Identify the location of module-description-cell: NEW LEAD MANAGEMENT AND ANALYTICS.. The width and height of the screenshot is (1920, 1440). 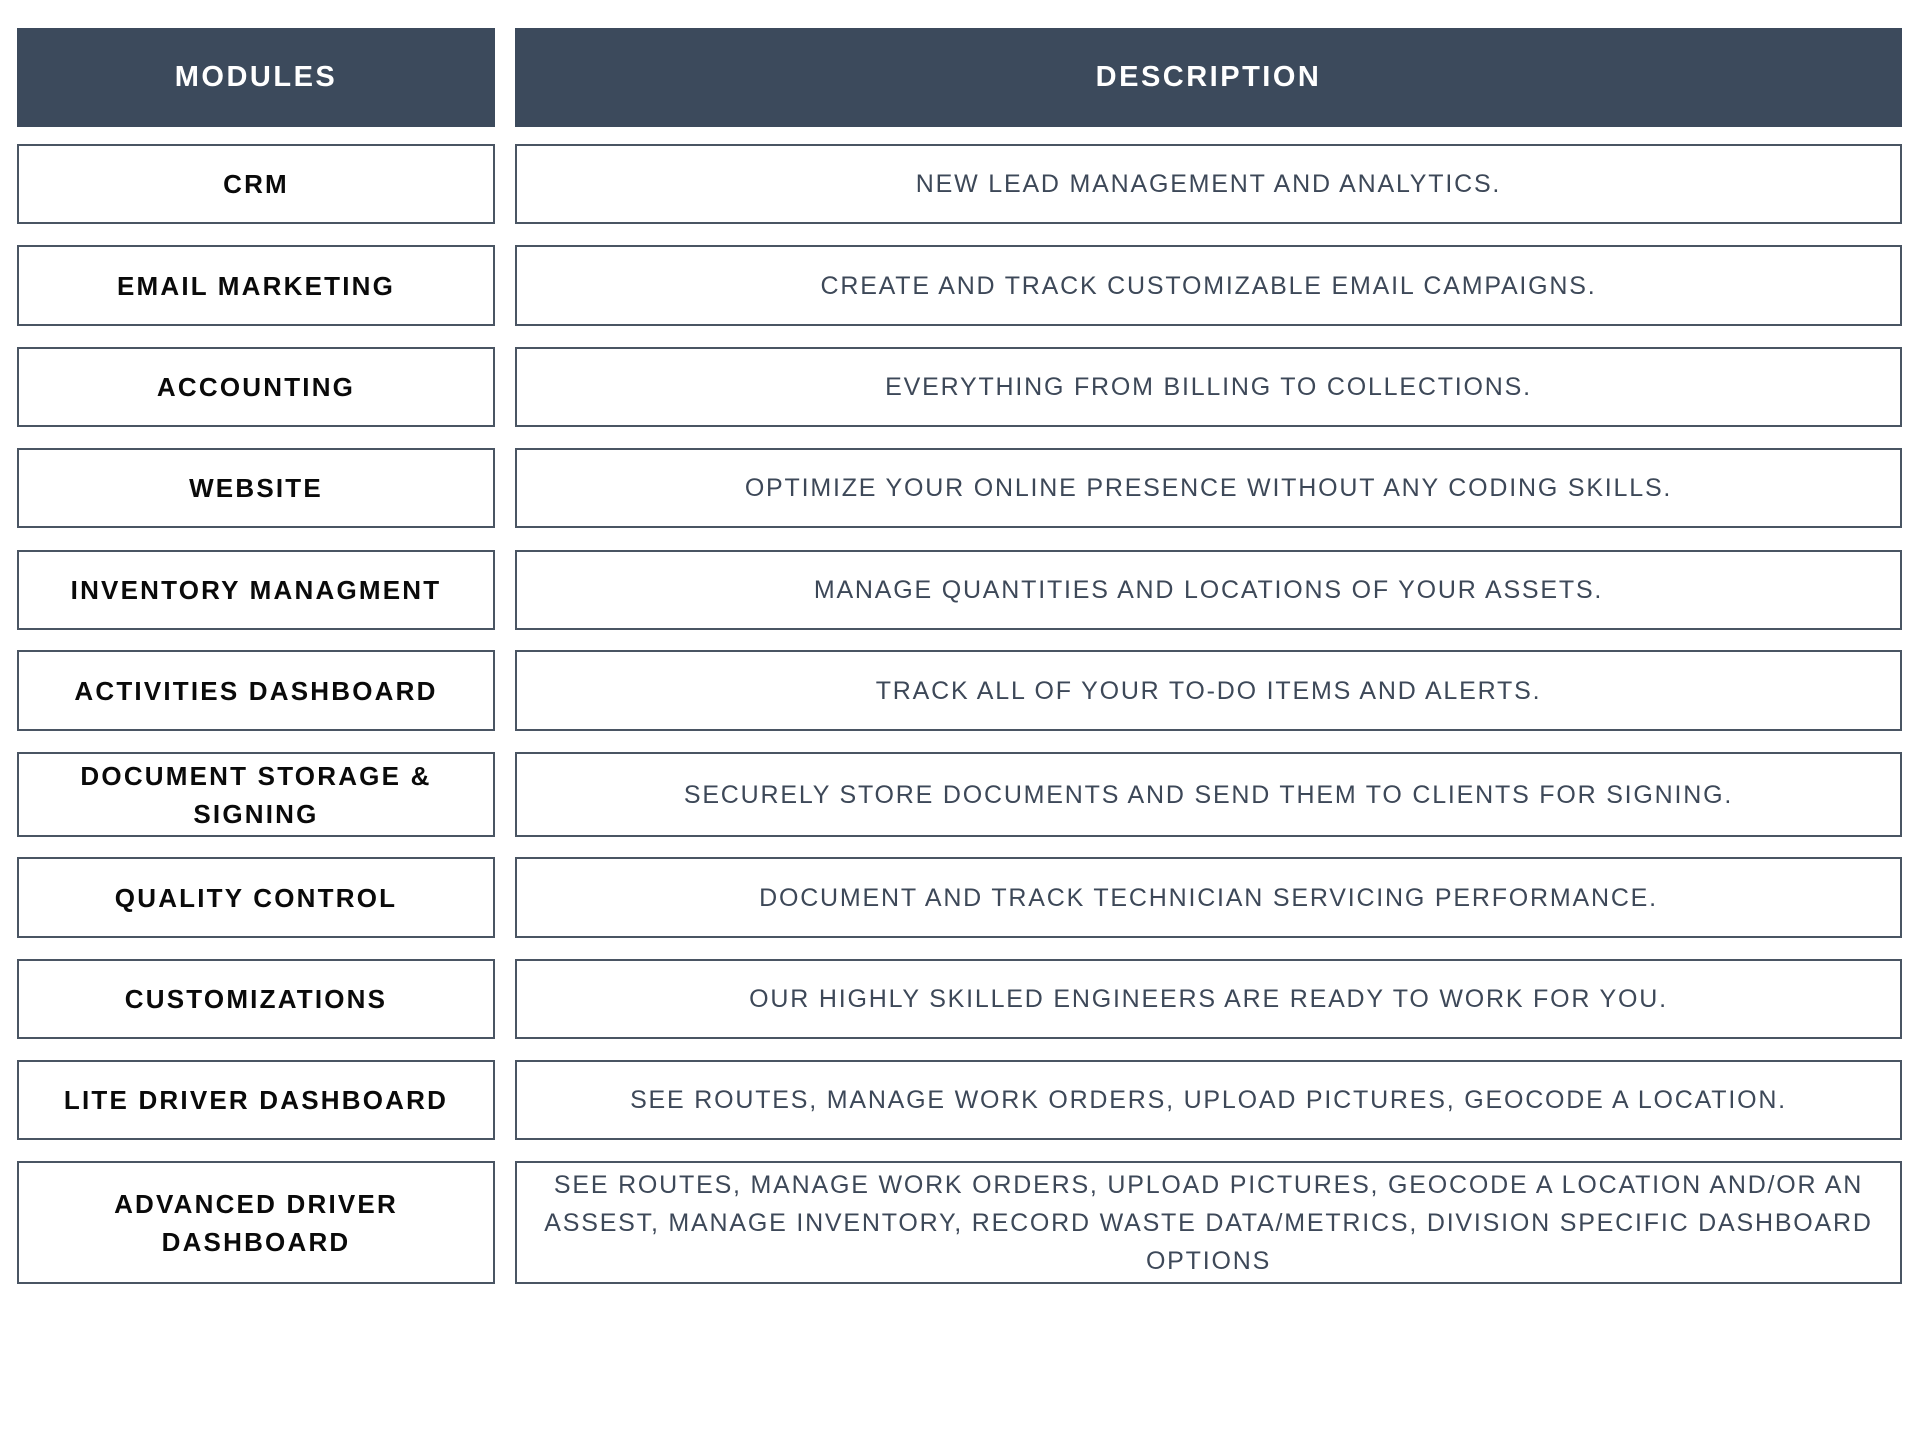
(1208, 184).